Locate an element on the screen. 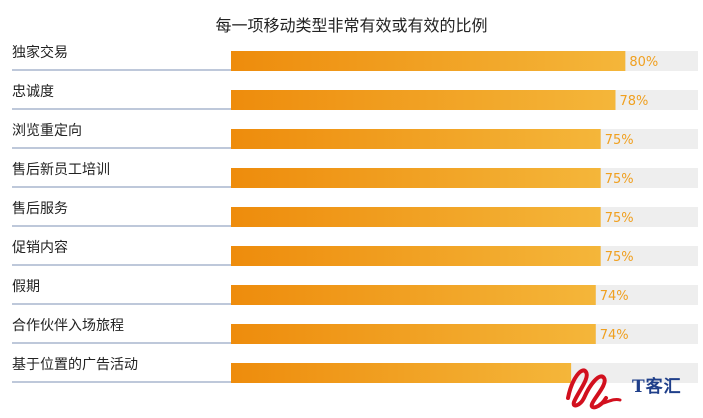 The width and height of the screenshot is (703, 418). category-label: 售后服务 is located at coordinates (40, 209).